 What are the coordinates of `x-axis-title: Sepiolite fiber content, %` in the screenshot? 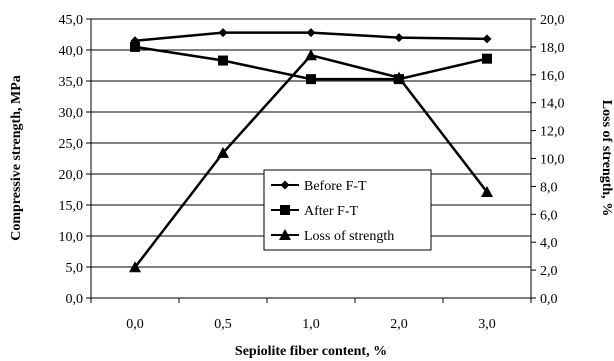 It's located at (311, 351).